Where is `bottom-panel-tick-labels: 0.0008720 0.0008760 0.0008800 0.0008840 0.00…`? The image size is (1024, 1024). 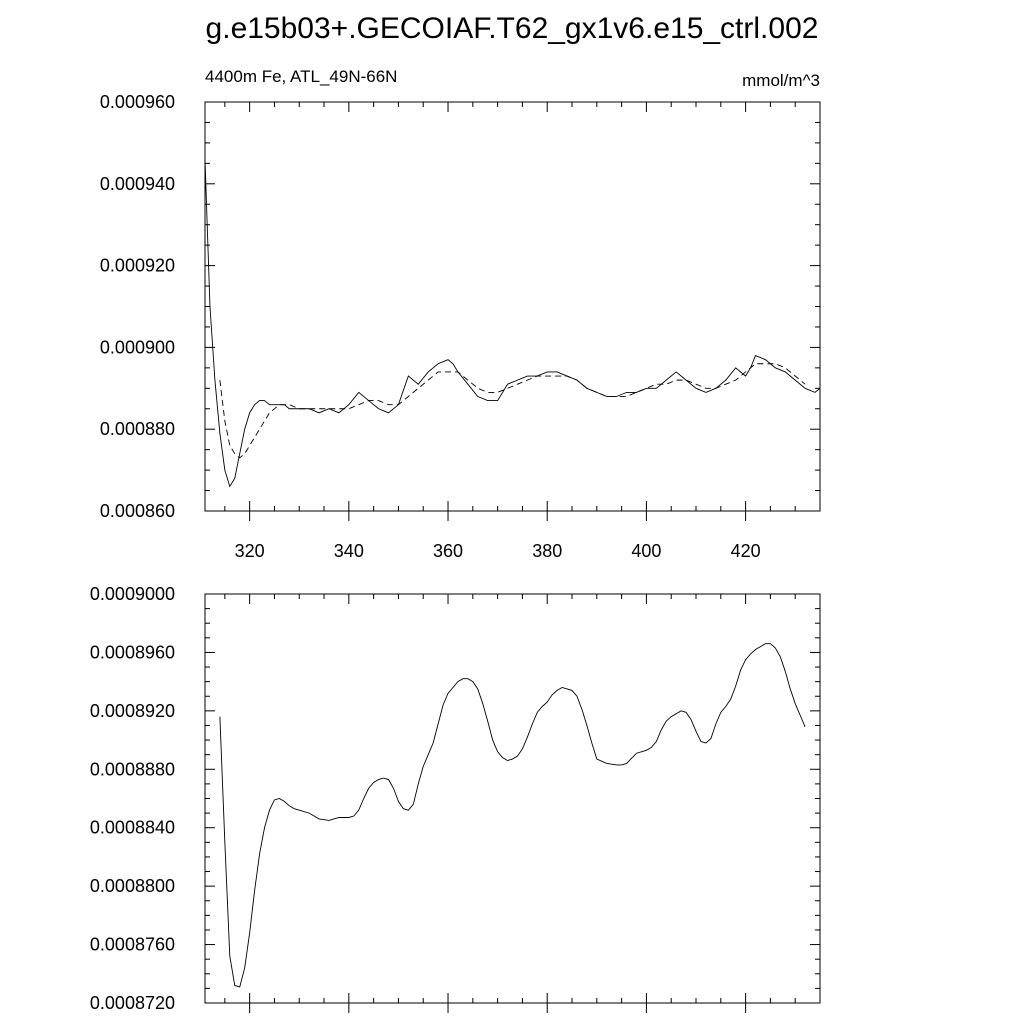 bottom-panel-tick-labels: 0.0008720 0.0008760 0.0008800 0.0008840 0.00… is located at coordinates (132, 798).